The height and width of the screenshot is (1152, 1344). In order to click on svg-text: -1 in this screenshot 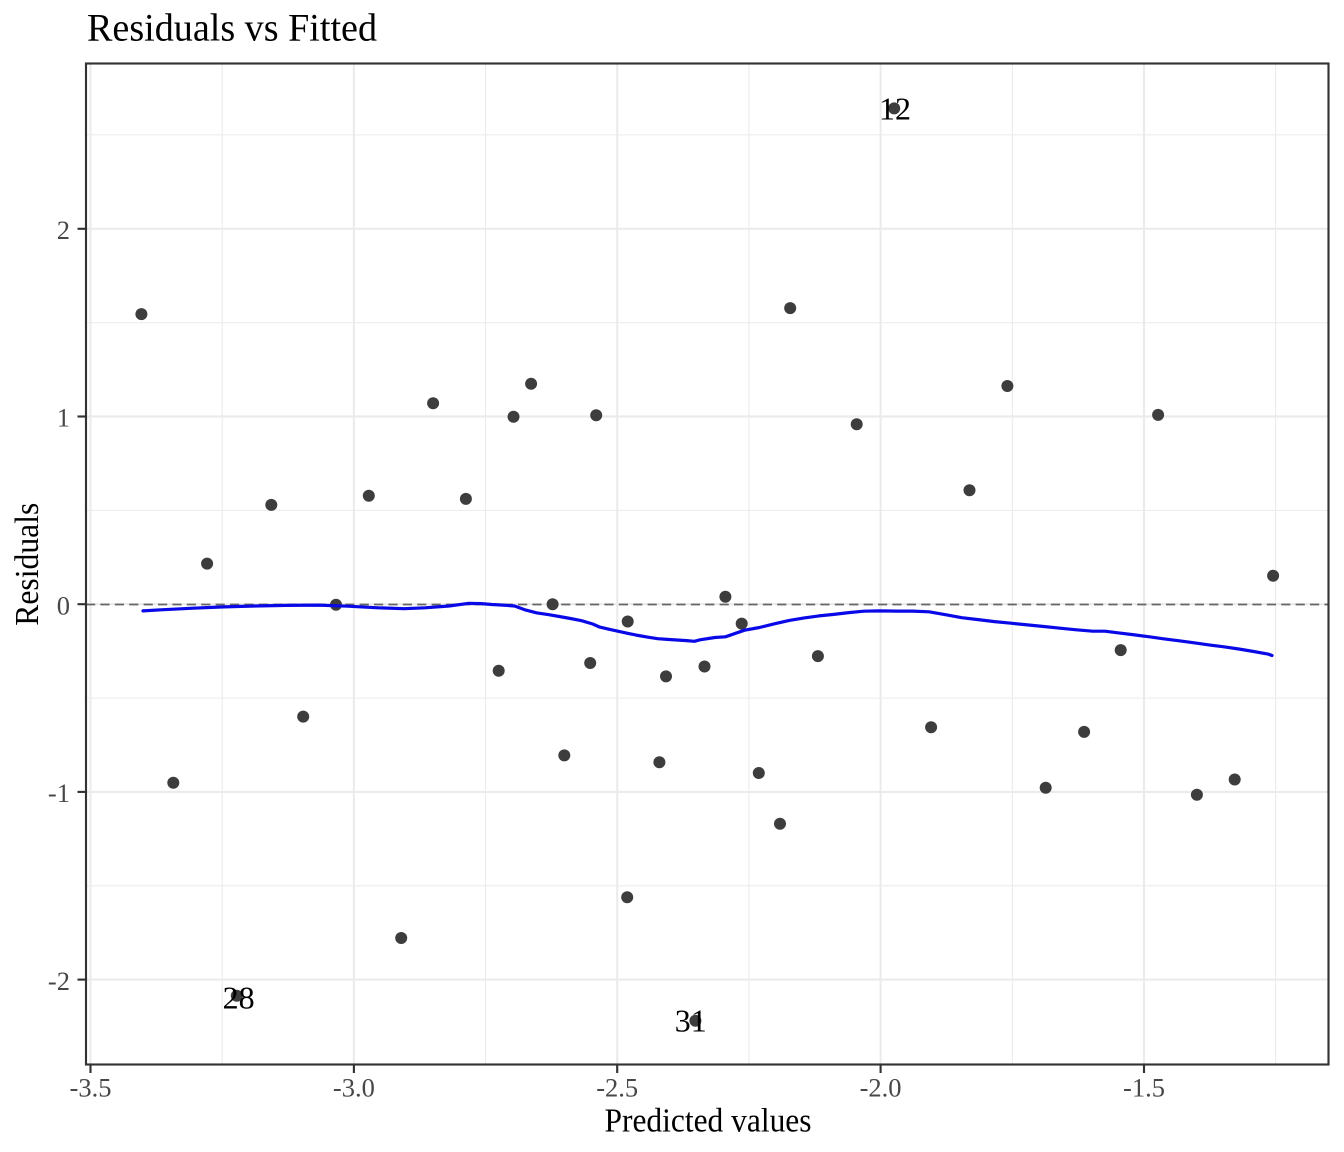, I will do `click(59, 793)`.